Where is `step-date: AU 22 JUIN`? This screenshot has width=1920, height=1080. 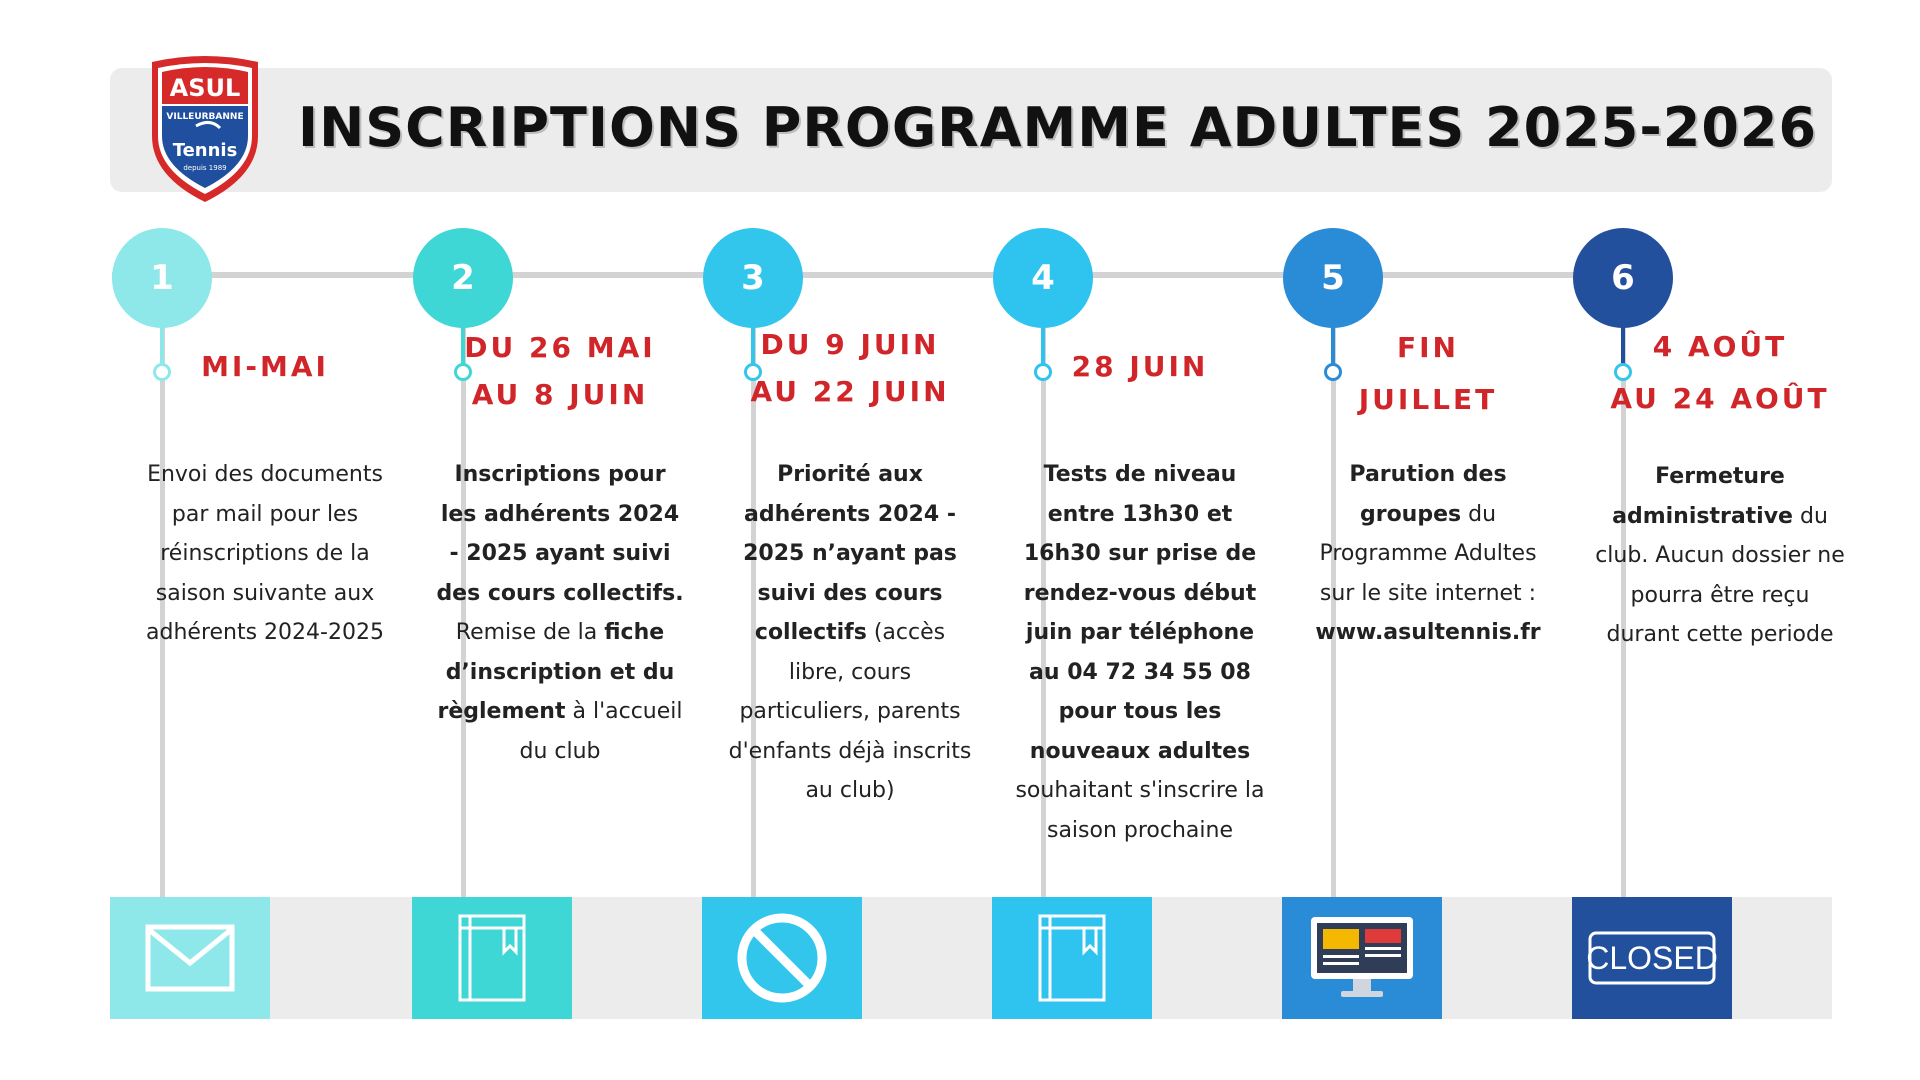 step-date: AU 22 JUIN is located at coordinates (850, 391).